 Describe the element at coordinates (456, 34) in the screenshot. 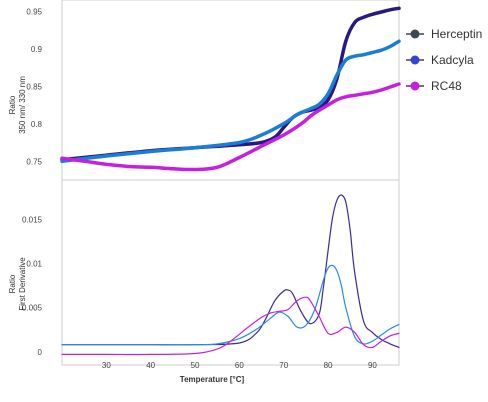

I see `legend-label-herceptin: Herceptin` at that location.